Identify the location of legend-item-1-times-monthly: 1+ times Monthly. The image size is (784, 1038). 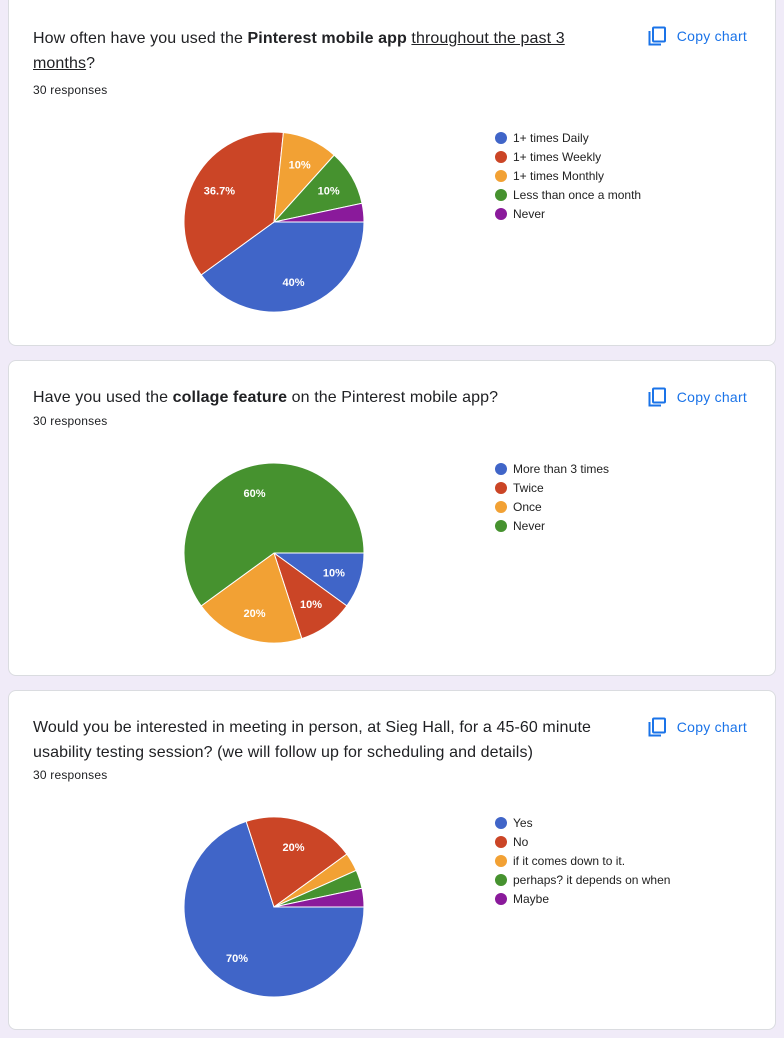
(568, 175).